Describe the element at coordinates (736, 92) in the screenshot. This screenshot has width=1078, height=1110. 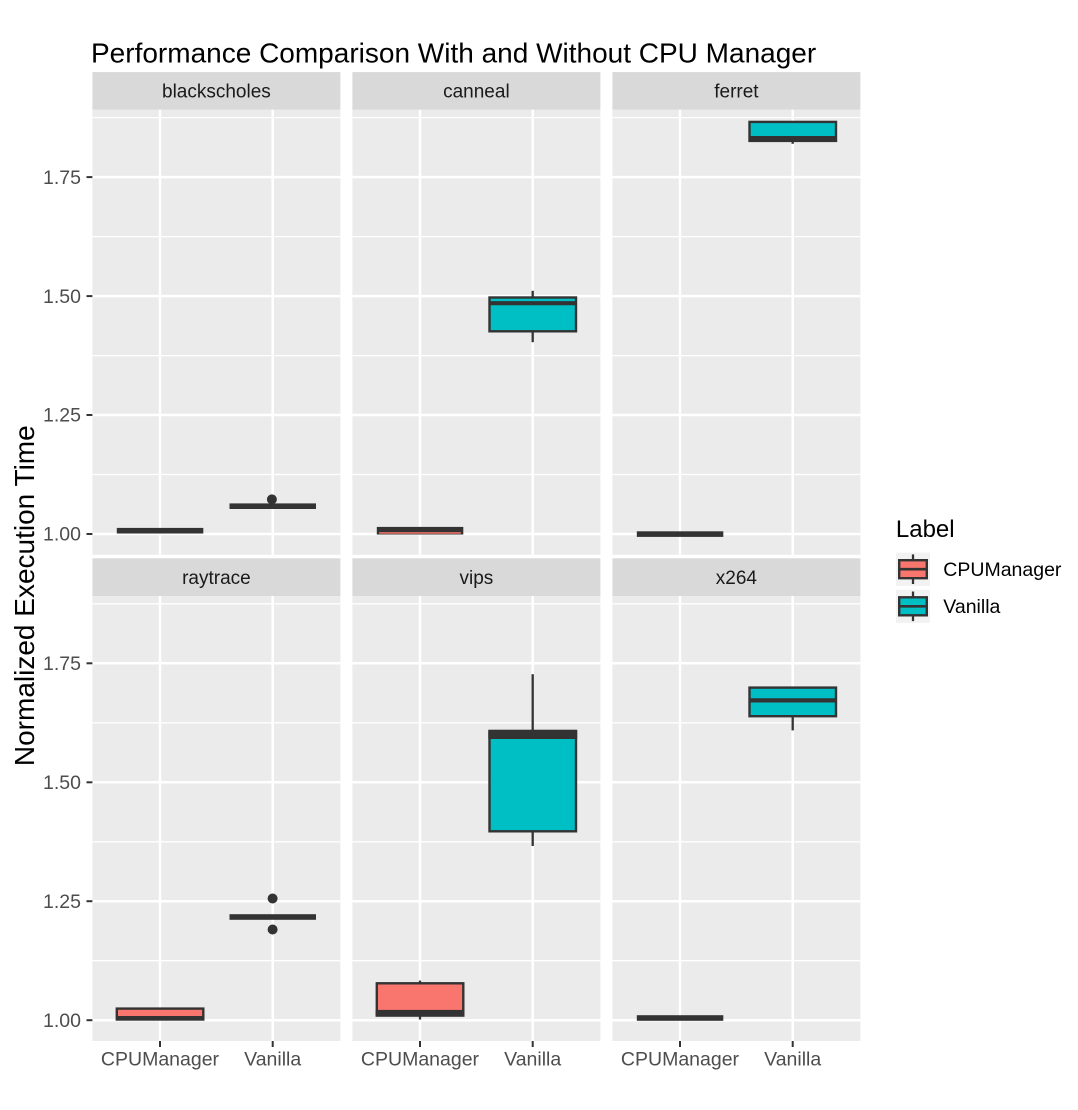
I see `svg-text: ferret` at that location.